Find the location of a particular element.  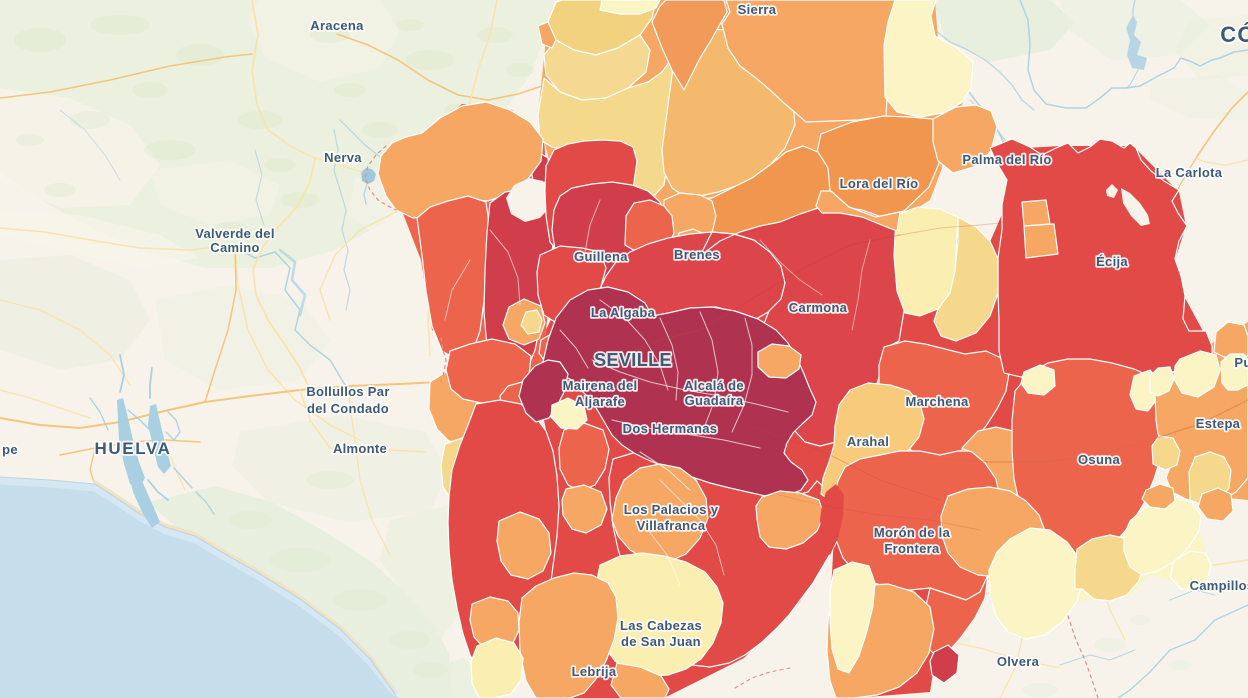

svg-text: Mairena del is located at coordinates (600, 385).